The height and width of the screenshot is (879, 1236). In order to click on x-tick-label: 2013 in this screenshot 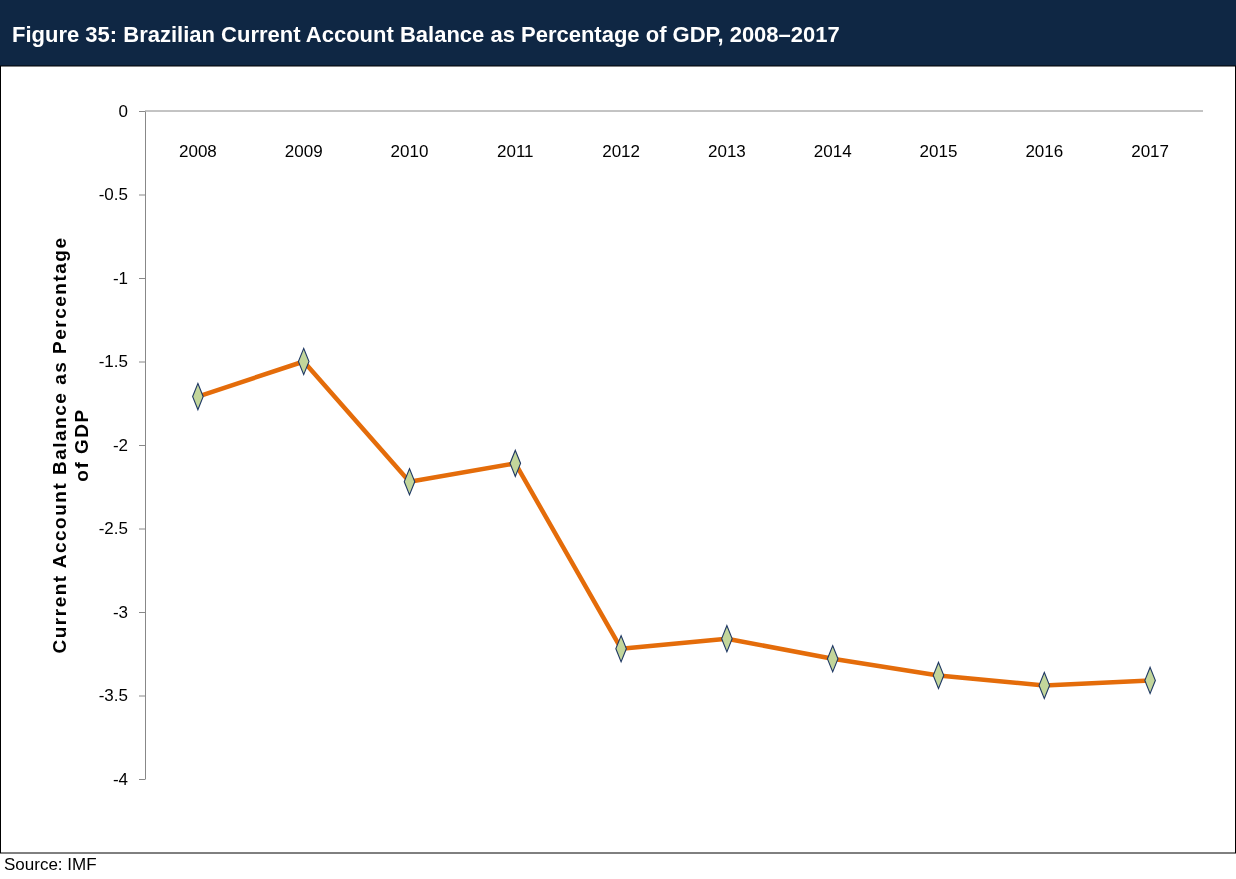, I will do `click(726, 151)`.